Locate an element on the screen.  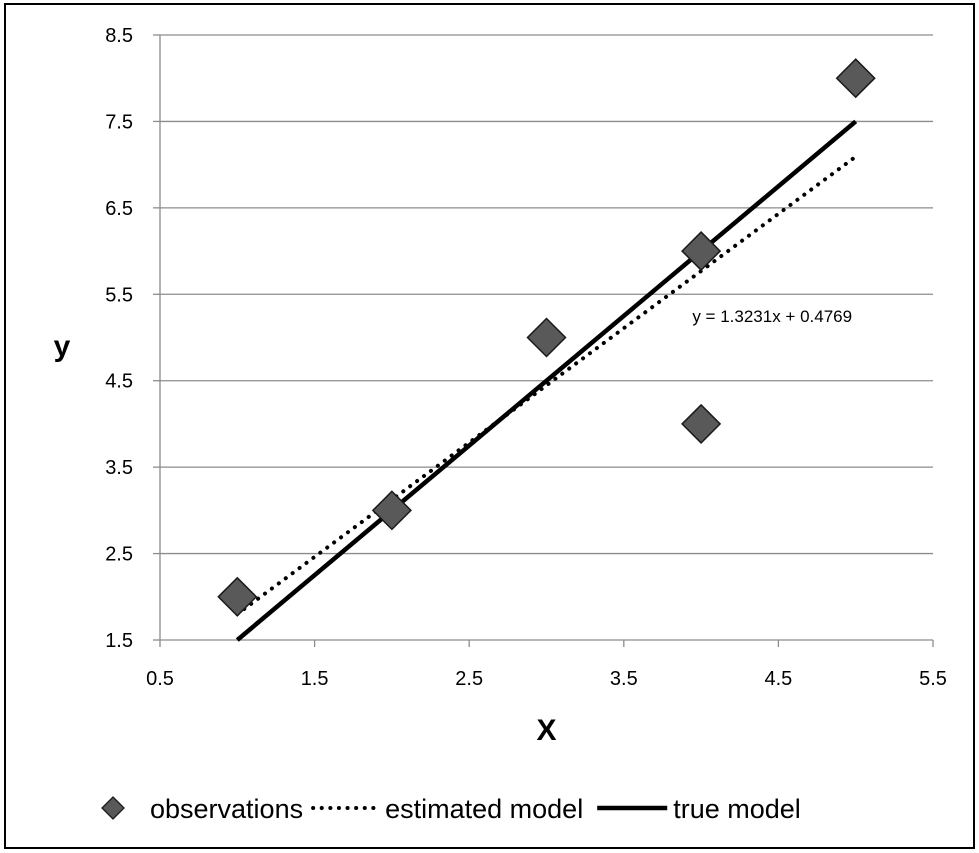
x-axis-title: X is located at coordinates (546, 730).